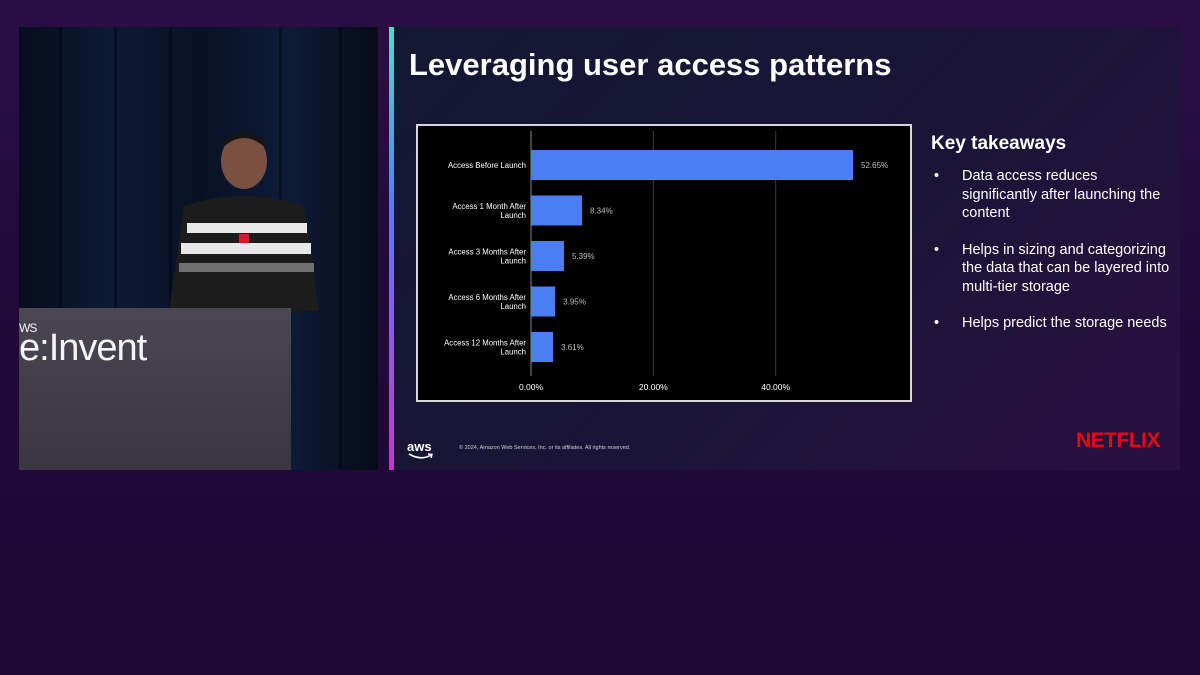 The width and height of the screenshot is (1200, 675). I want to click on category-label-line: Access 12 Months After, so click(485, 343).